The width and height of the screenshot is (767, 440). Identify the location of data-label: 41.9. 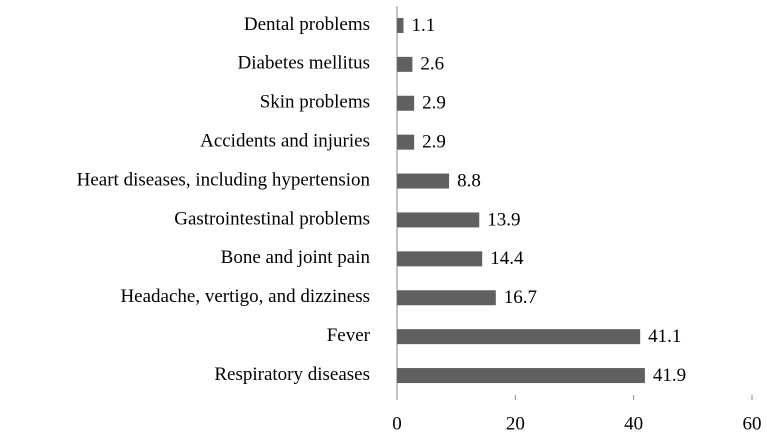
(669, 375).